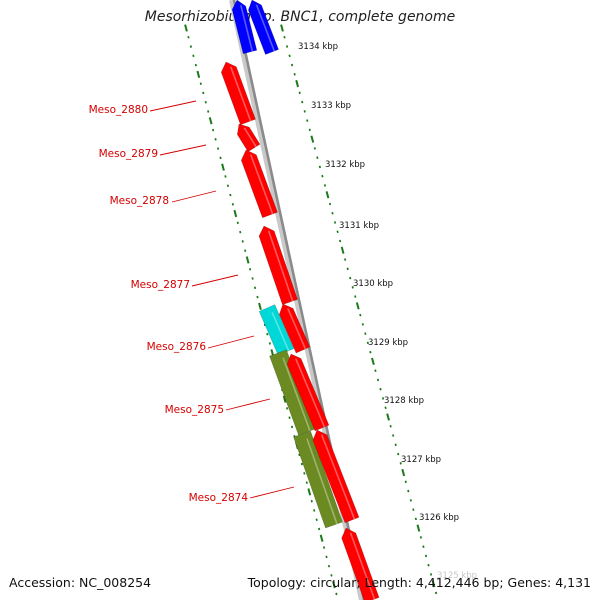 Image resolution: width=600 pixels, height=600 pixels. I want to click on gene-box-Meso_2875-shine, so click(296, 394).